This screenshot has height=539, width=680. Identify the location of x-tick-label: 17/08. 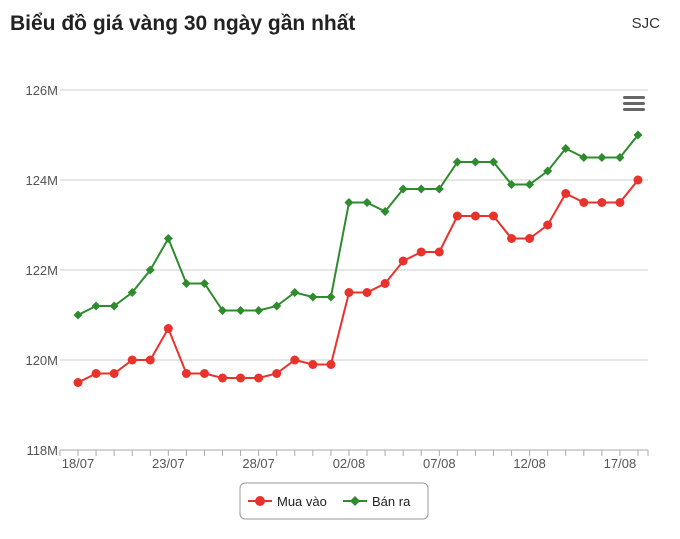
(620, 463).